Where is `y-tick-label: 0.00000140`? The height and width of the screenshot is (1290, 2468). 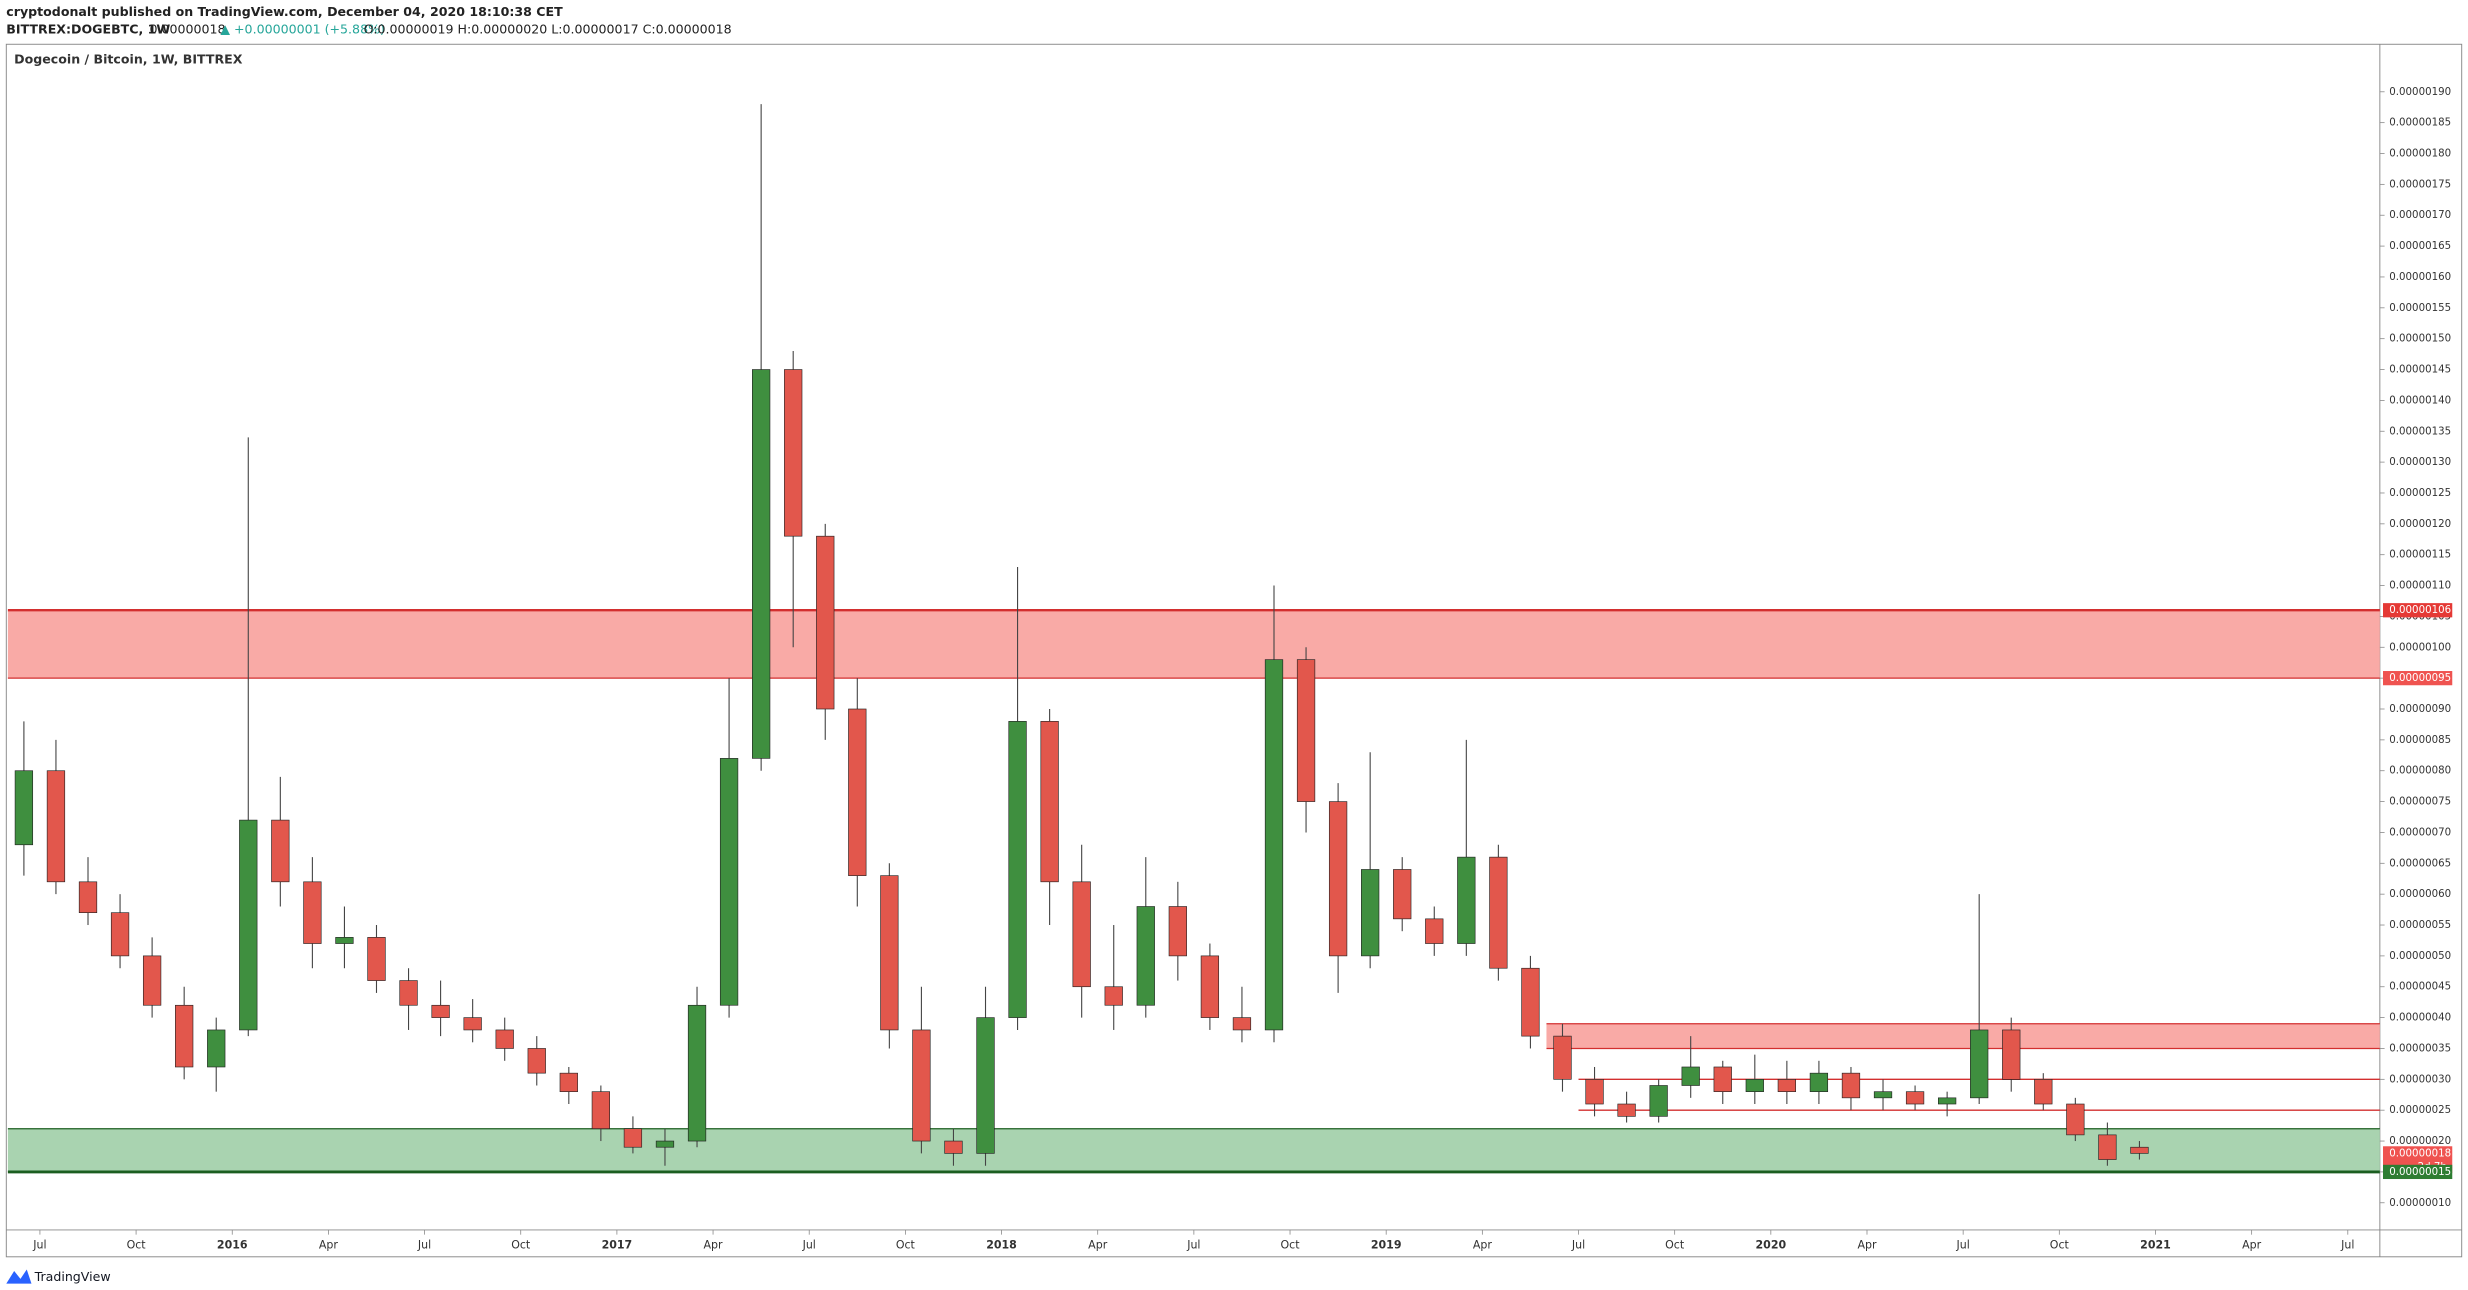 y-tick-label: 0.00000140 is located at coordinates (2420, 400).